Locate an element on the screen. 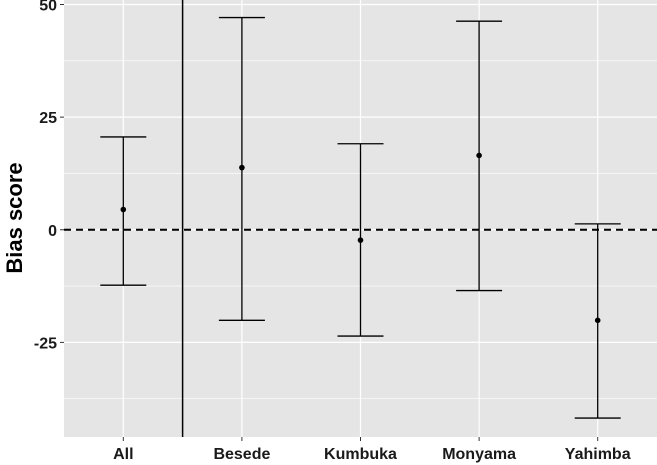 Image resolution: width=657 pixels, height=465 pixels. x-tick-label: All is located at coordinates (123, 454).